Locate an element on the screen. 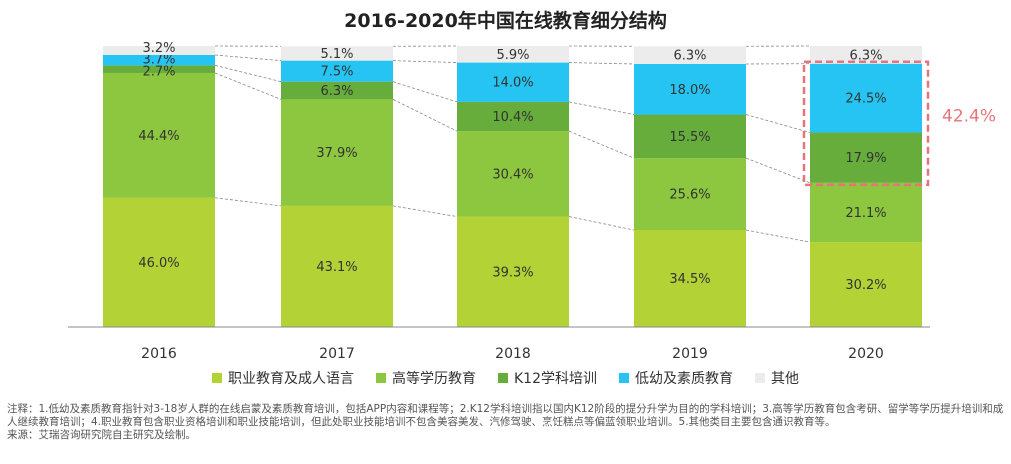 This screenshot has width=1011, height=464. data-label-early-2019: 18.0% is located at coordinates (689, 90).